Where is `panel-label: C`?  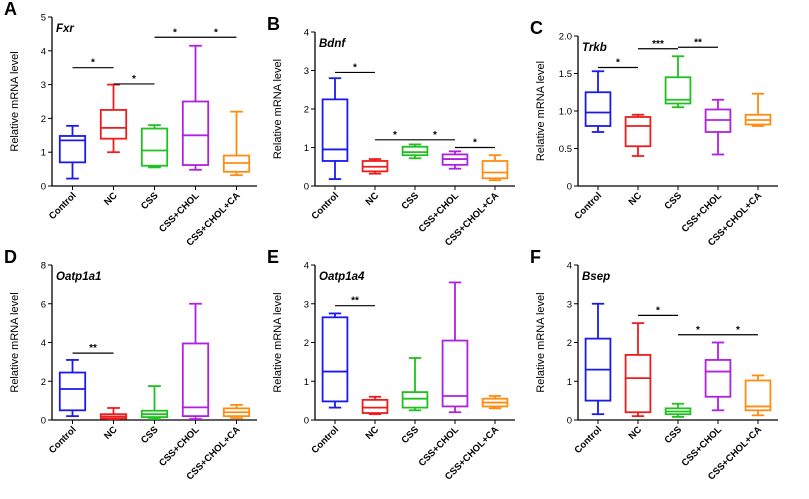 panel-label: C is located at coordinates (536, 28).